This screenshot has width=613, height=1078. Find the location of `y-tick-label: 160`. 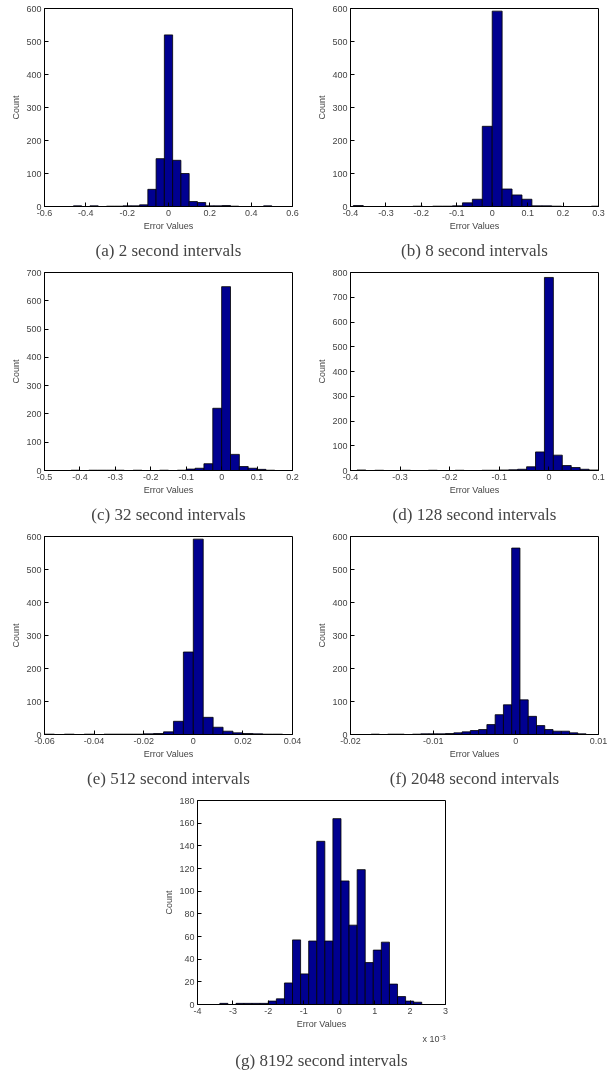

y-tick-label: 160 is located at coordinates (187, 823).